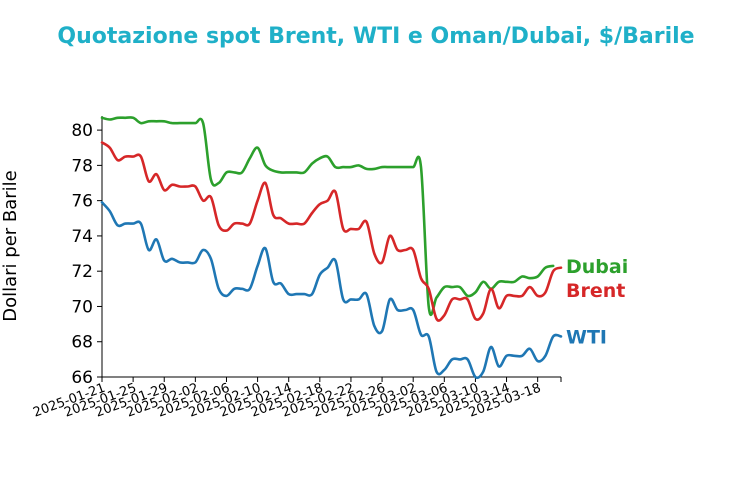  Describe the element at coordinates (597, 267) in the screenshot. I see `series-label-dubai: Dubai` at that location.